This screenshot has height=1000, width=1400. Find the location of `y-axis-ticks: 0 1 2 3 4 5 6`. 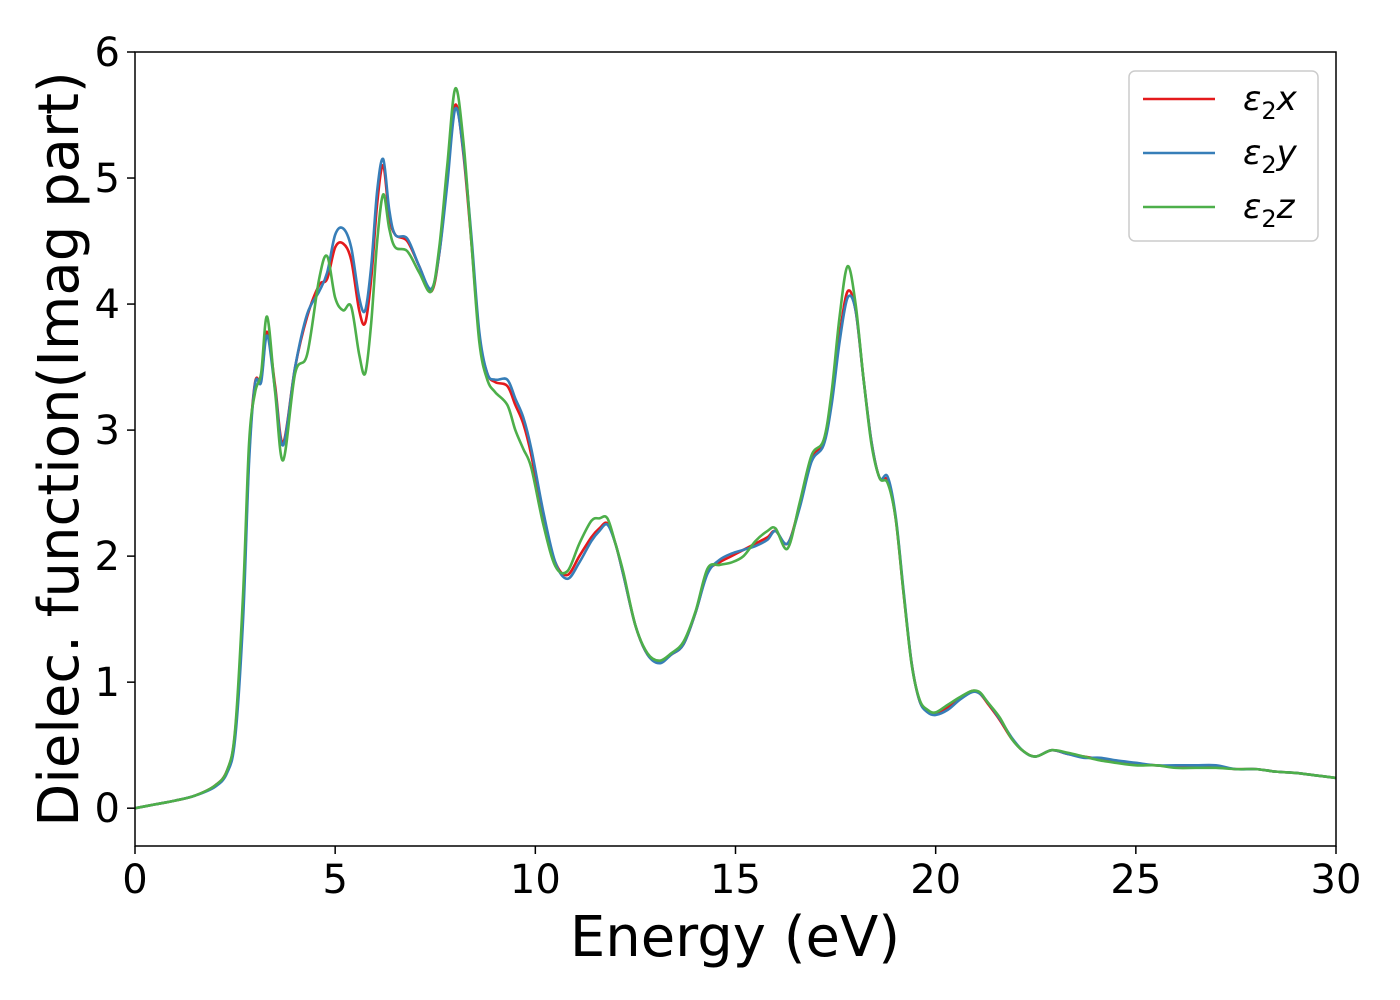

y-axis-ticks: 0 1 2 3 4 5 6 is located at coordinates (115, 431).